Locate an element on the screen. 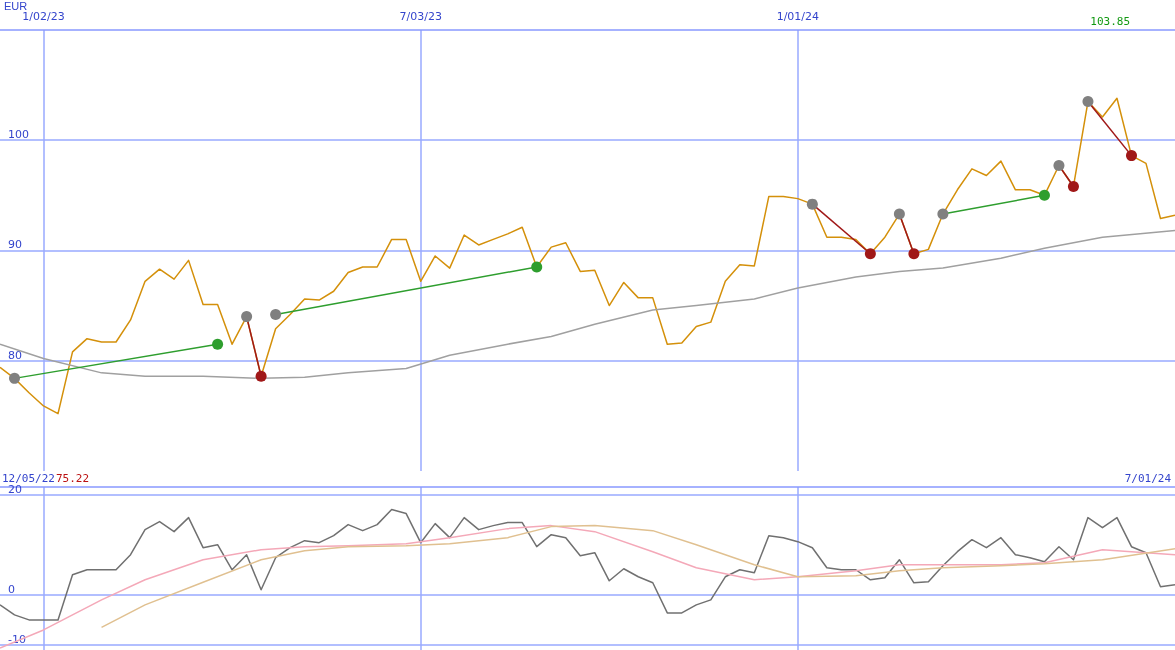  x-tick-label: 1/02/23 is located at coordinates (43, 16).